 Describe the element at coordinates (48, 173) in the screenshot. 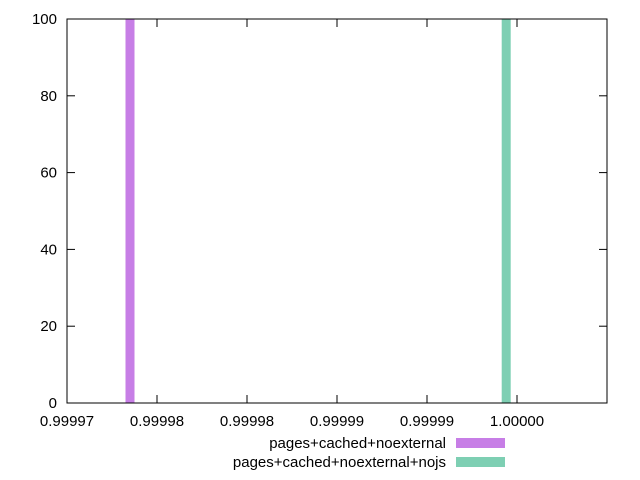

I see `y-tick-label: 60` at that location.